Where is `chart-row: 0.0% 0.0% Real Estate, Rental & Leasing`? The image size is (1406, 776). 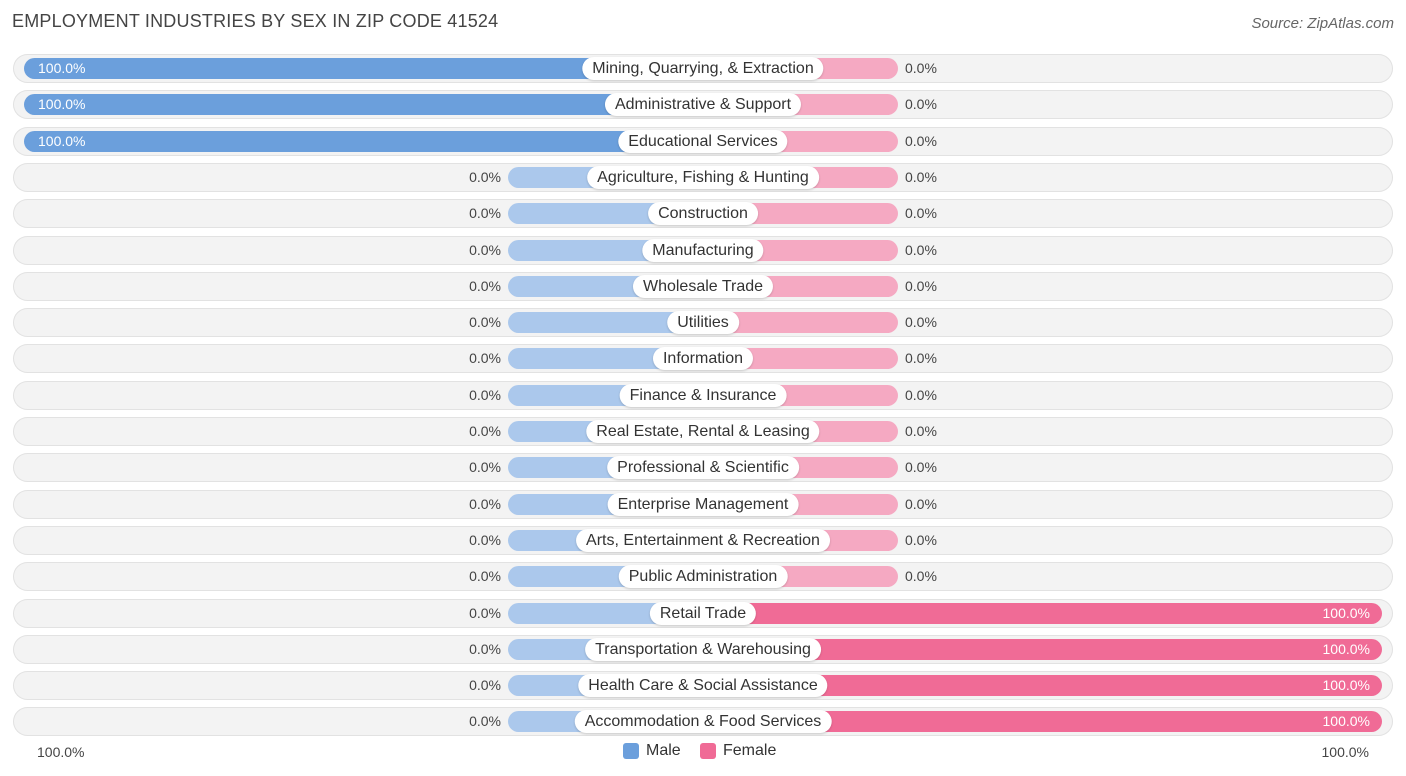
chart-row: 0.0% 0.0% Real Estate, Rental & Leasing is located at coordinates (703, 431).